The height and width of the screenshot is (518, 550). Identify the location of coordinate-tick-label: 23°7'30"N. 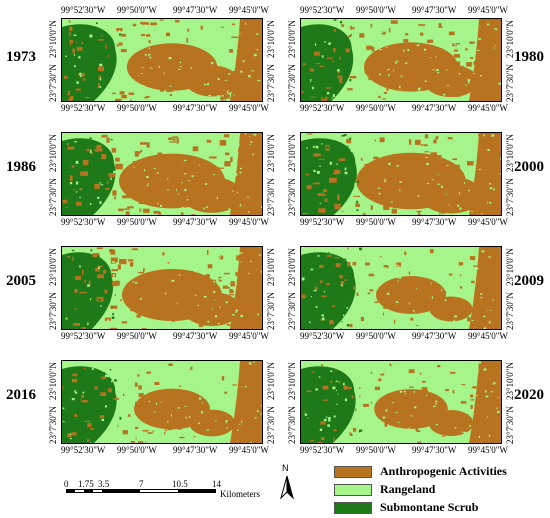
(510, 83).